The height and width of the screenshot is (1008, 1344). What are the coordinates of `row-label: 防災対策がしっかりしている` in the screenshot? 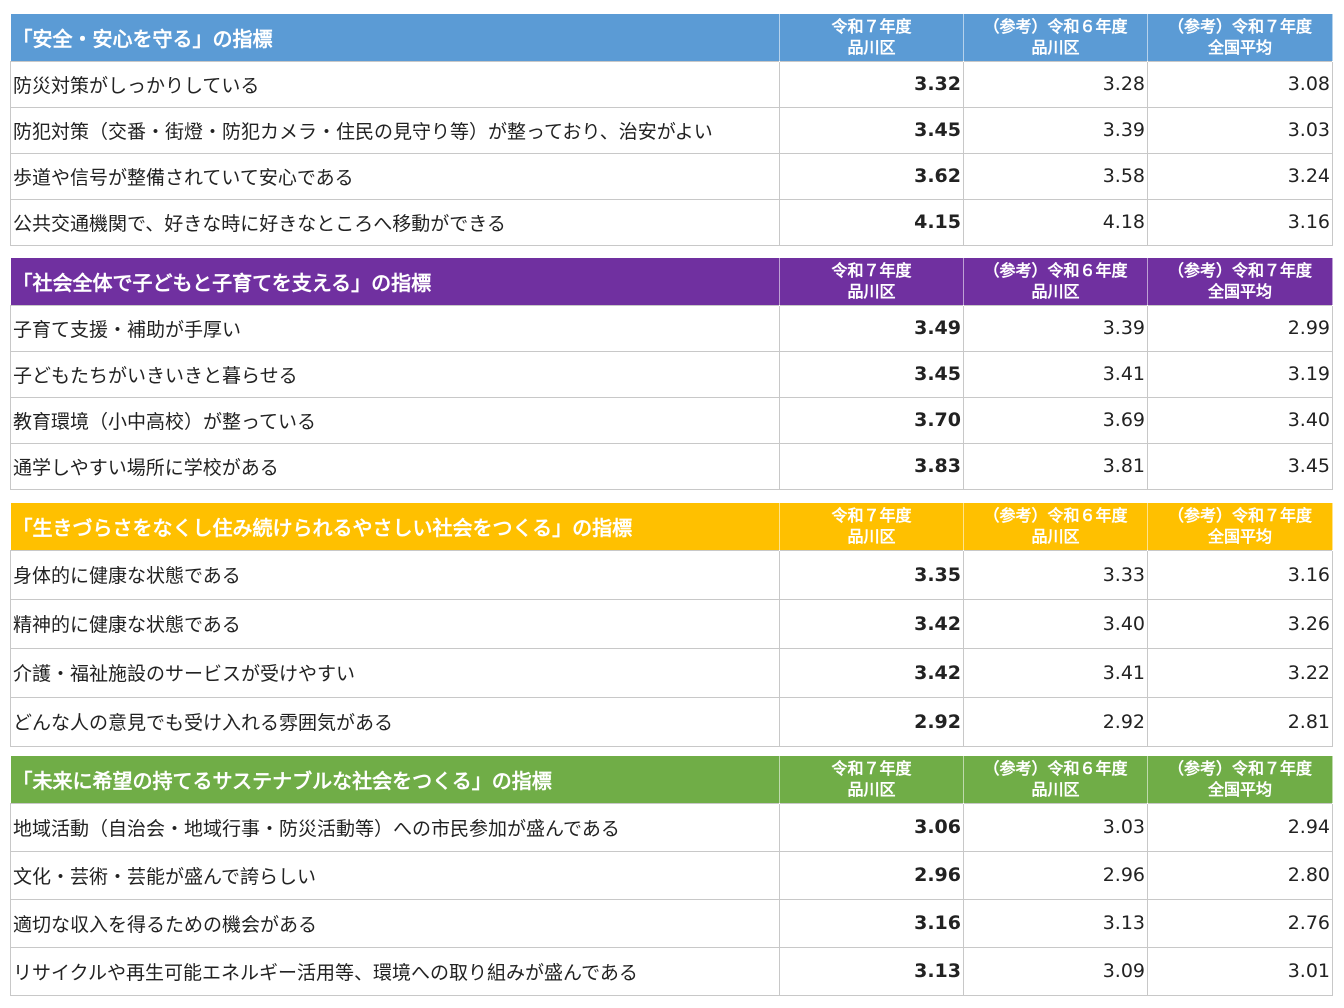 It's located at (395, 84).